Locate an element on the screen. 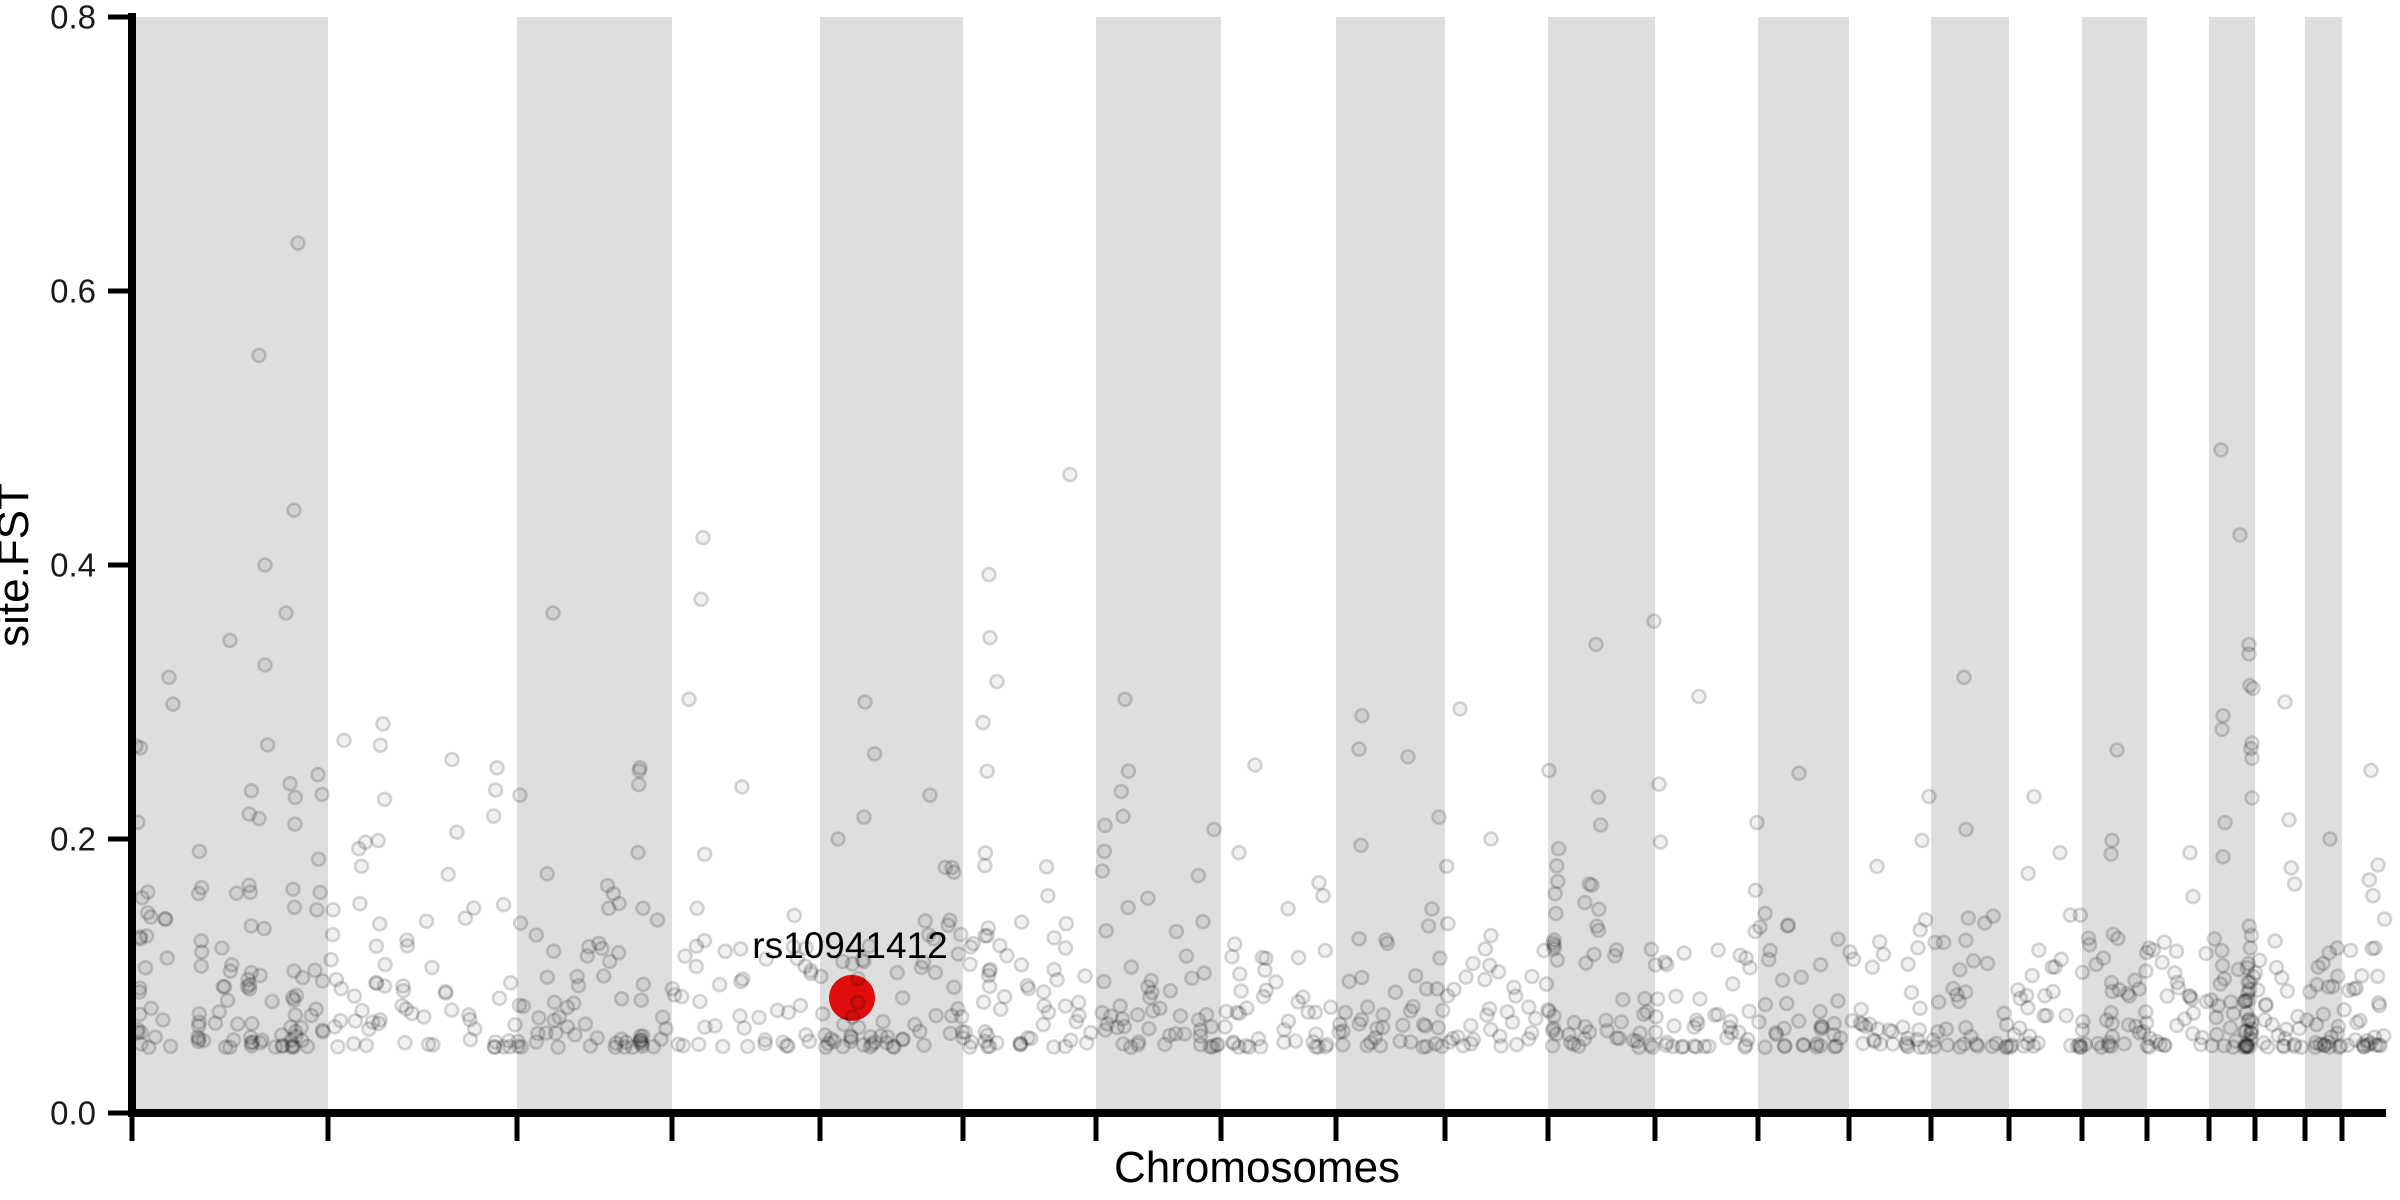  y-tick-0.2 is located at coordinates (118, 839).